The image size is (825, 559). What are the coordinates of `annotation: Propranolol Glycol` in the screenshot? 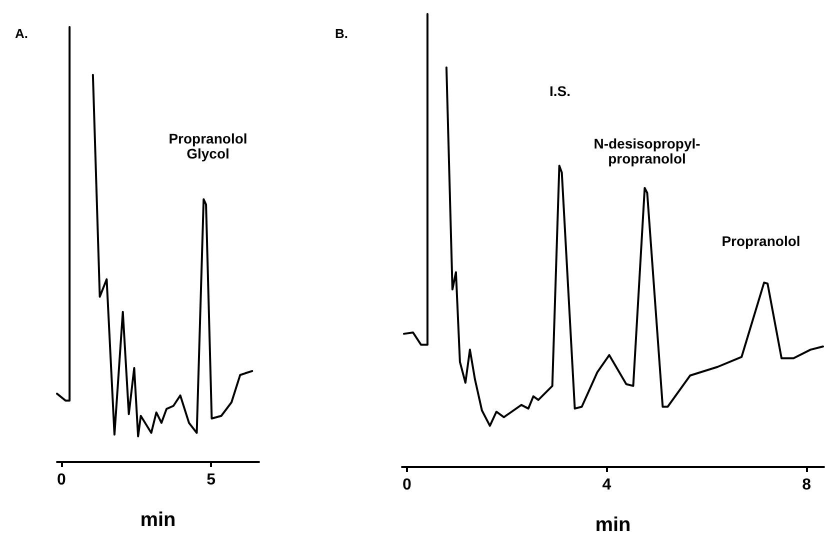 It's located at (208, 146).